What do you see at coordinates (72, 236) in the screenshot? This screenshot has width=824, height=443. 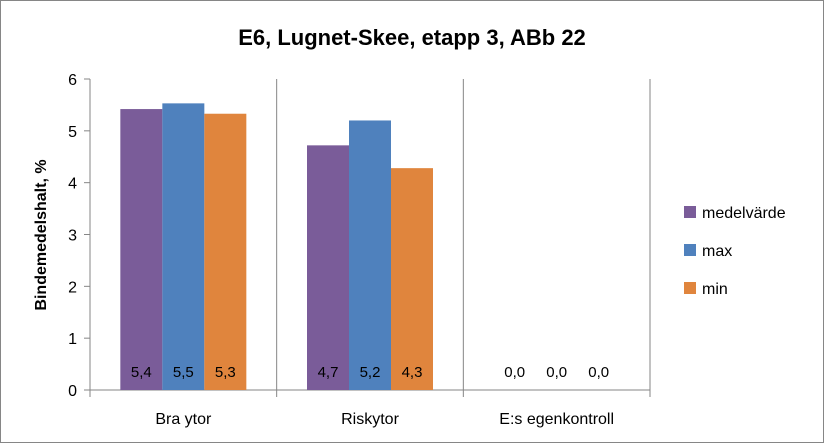 I see `y-tick-label: 3` at bounding box center [72, 236].